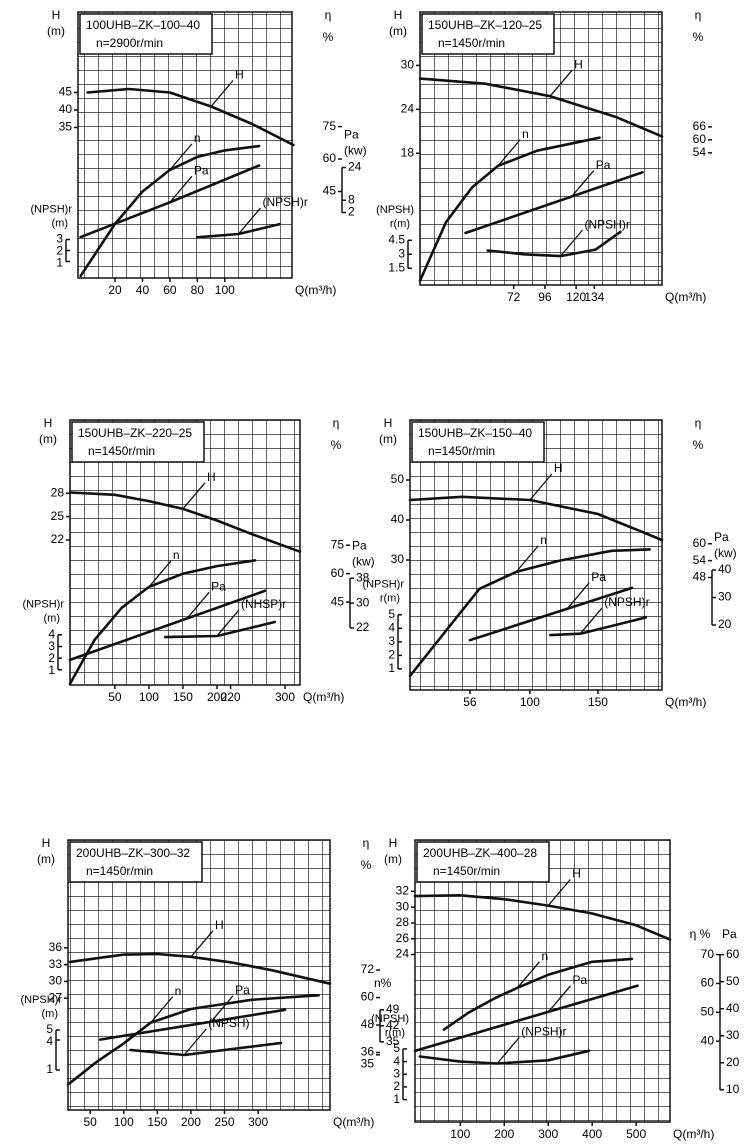 The width and height of the screenshot is (750, 1144). I want to click on y-tick-label: 24, so click(403, 954).